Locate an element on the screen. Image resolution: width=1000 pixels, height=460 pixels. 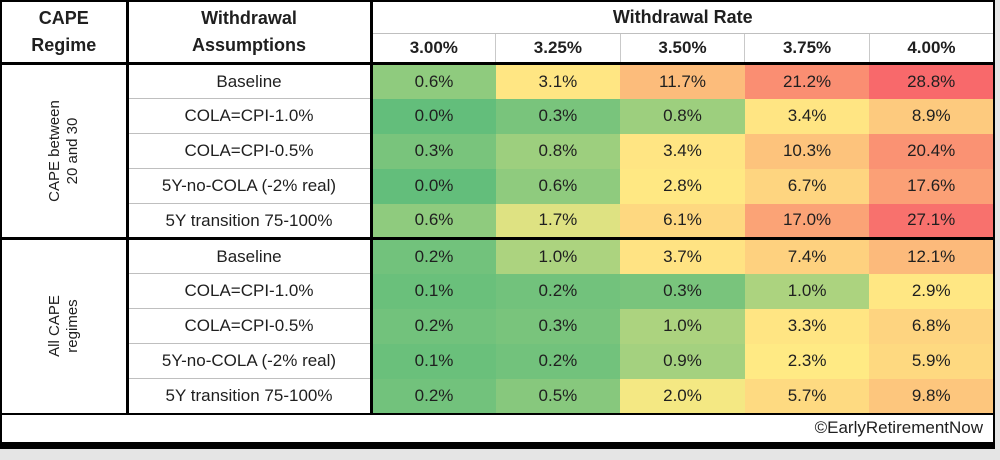
heatmap-cell: 3.1% is located at coordinates (558, 81).